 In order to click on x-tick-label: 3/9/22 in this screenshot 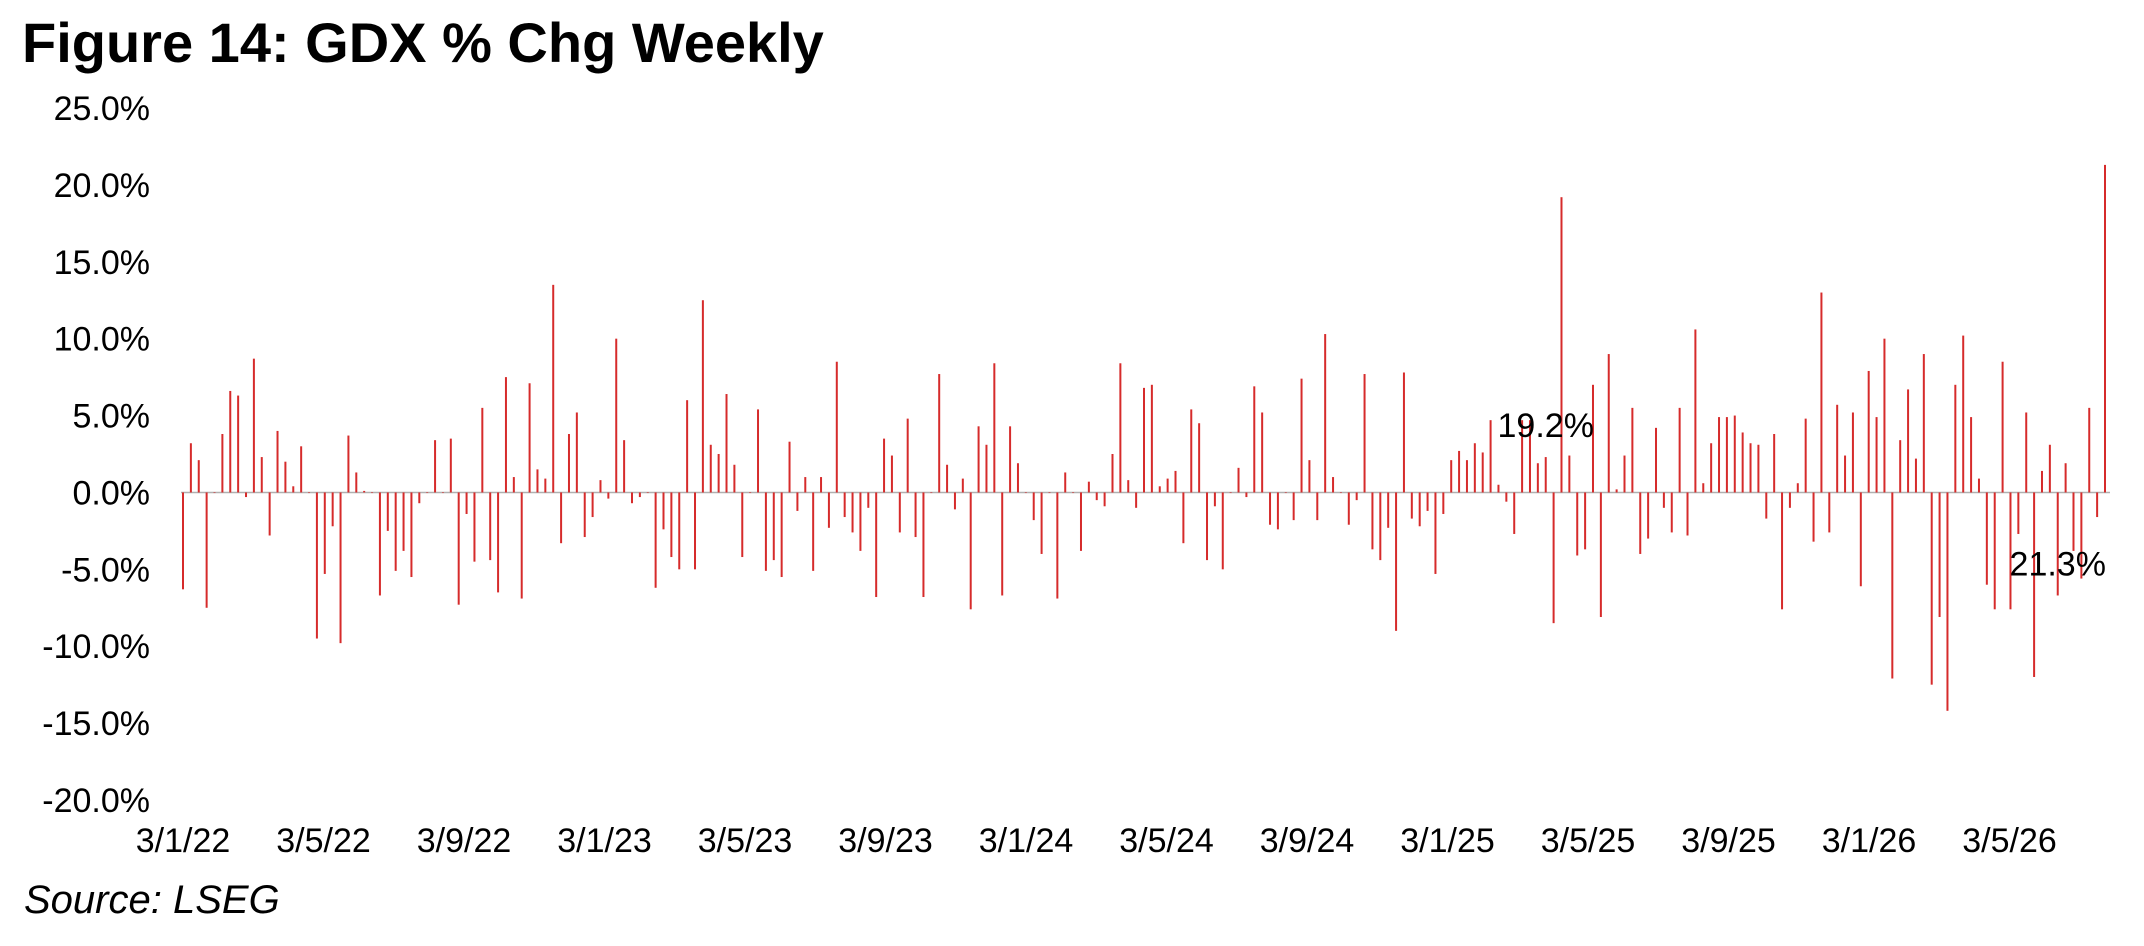, I will do `click(464, 841)`.